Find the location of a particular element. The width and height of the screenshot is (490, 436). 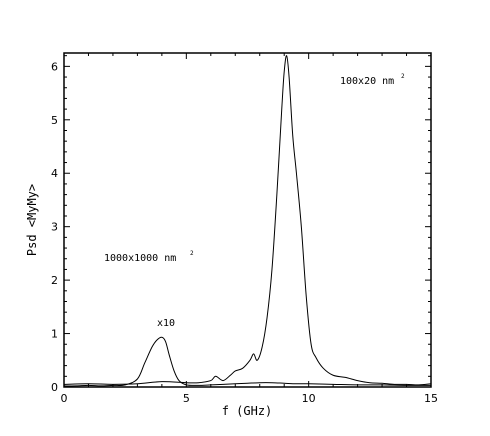

y-tick-label: 5 is located at coordinates (54, 120).